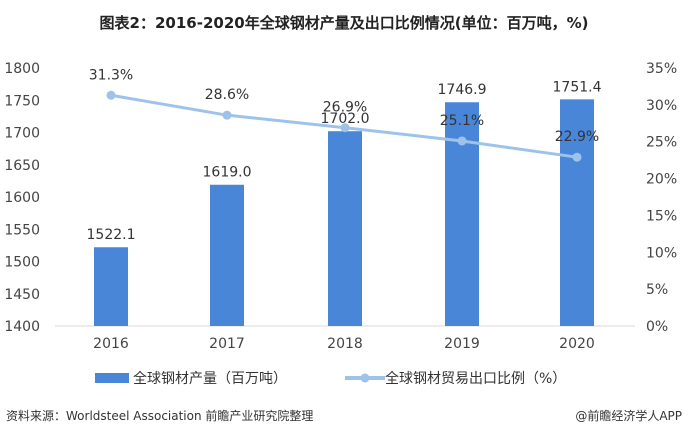  Describe the element at coordinates (577, 137) in the screenshot. I see `ratio-data-label: 22.9%` at that location.